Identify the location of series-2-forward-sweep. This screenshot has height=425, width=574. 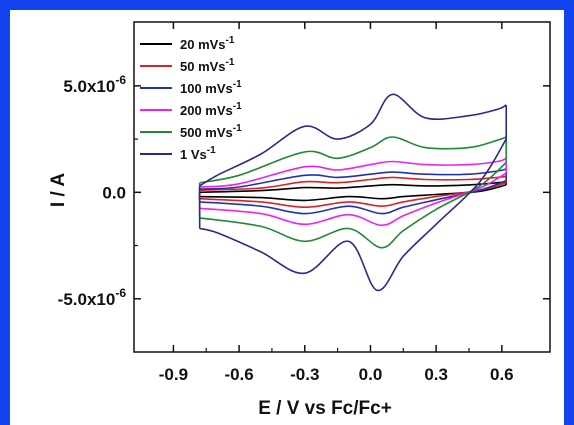
(353, 179).